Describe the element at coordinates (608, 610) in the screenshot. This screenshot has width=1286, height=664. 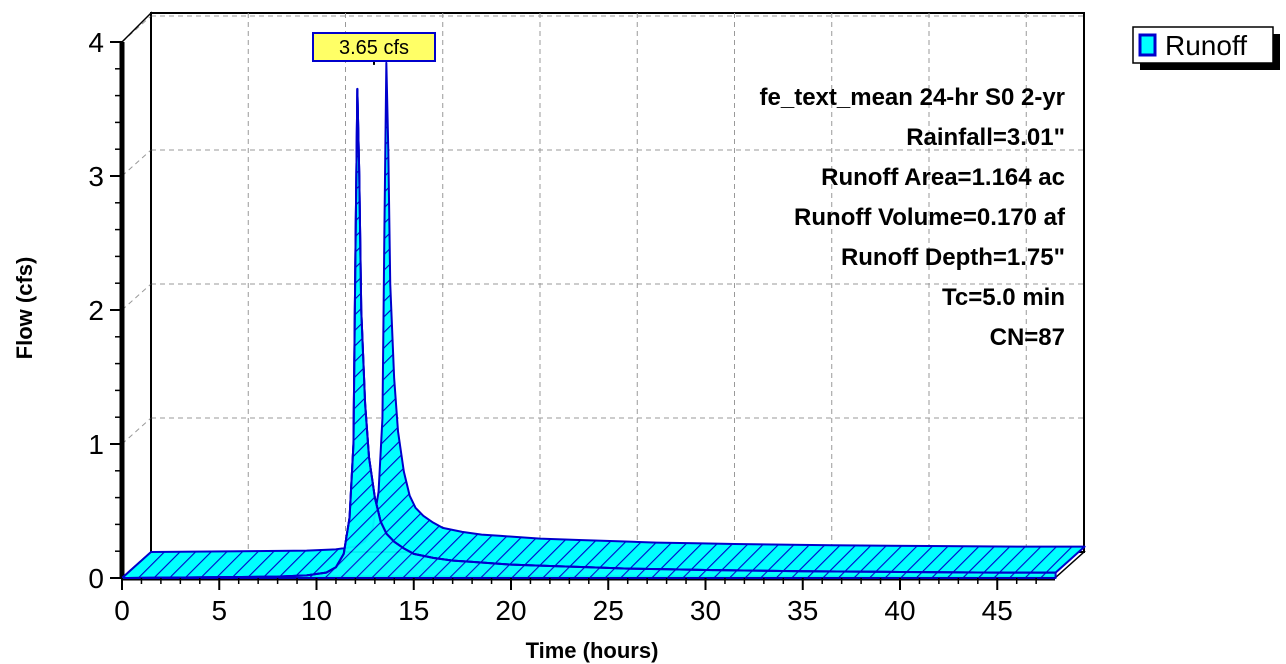
I see `x-tick-label: 25` at that location.